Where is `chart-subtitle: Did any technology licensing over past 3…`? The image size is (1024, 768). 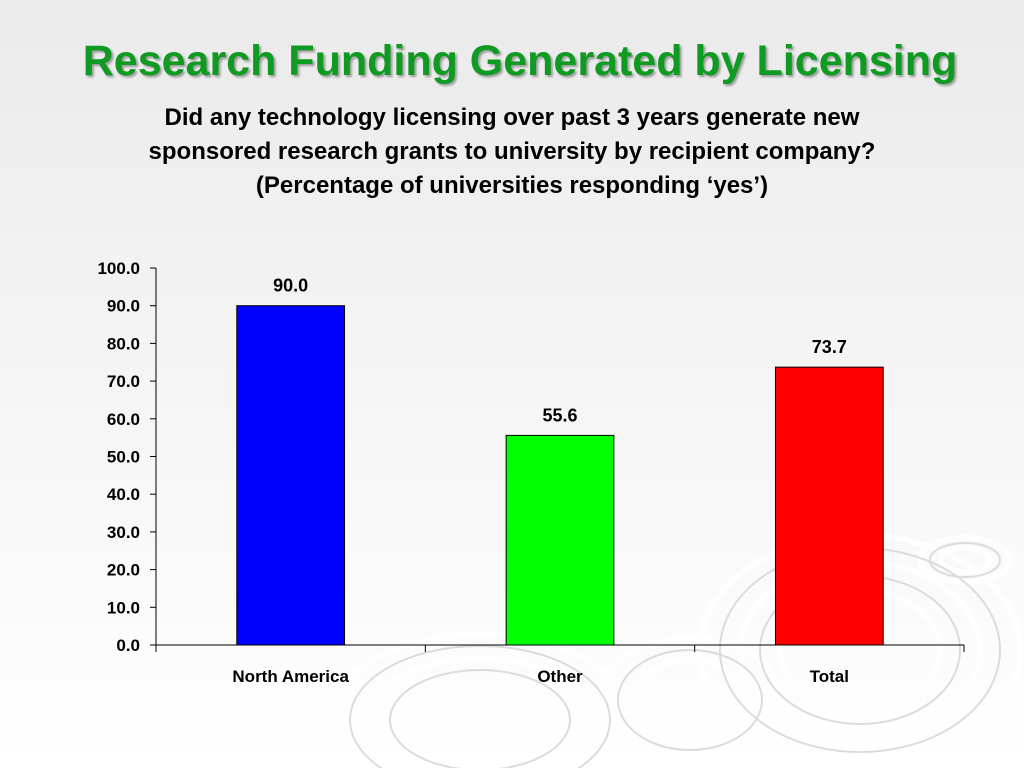
chart-subtitle: Did any technology licensing over past 3… is located at coordinates (512, 152).